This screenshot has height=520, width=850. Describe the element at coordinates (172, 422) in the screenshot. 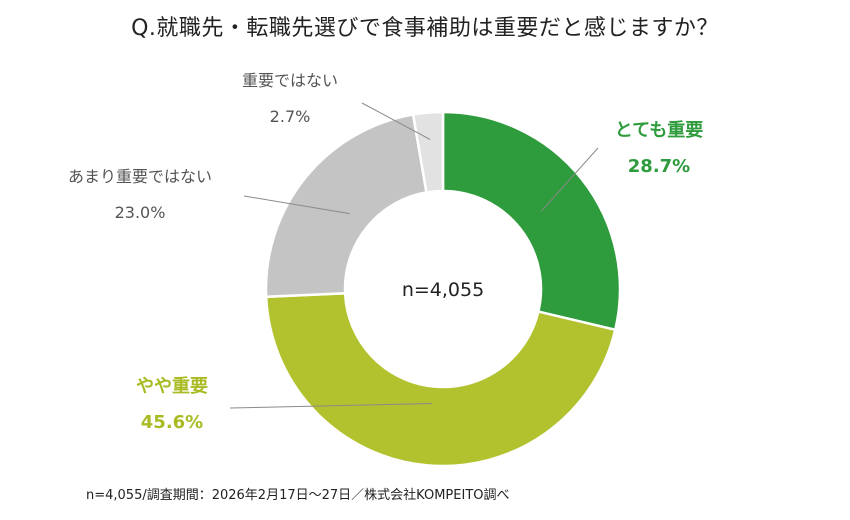

I see `slice-value-2: 45.6%` at that location.